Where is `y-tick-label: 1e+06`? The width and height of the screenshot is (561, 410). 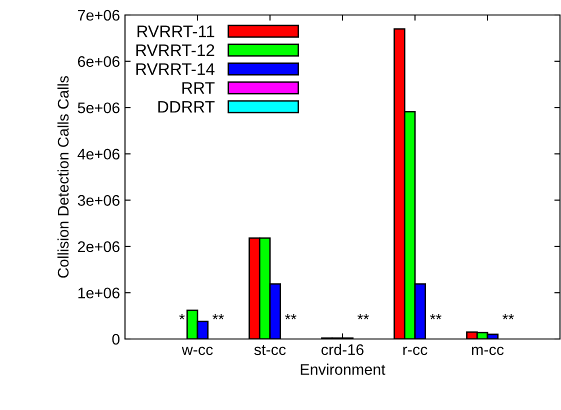 y-tick-label: 1e+06 is located at coordinates (99, 293).